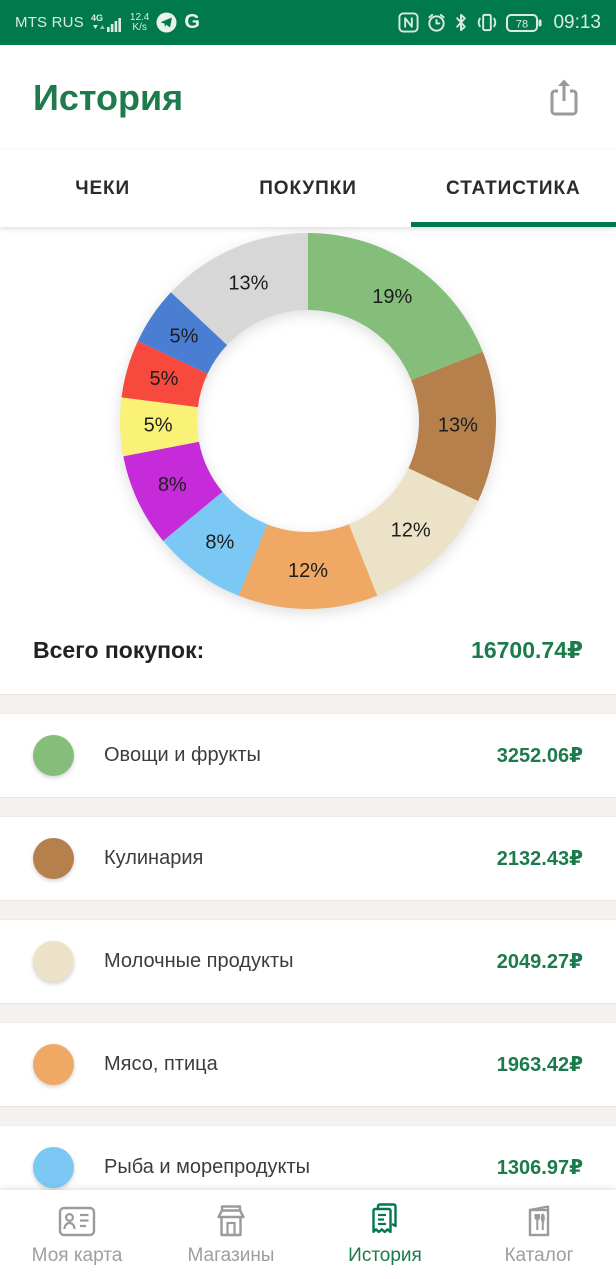  Describe the element at coordinates (539, 962) in the screenshot. I see `category-amount: 2049.27₽` at that location.